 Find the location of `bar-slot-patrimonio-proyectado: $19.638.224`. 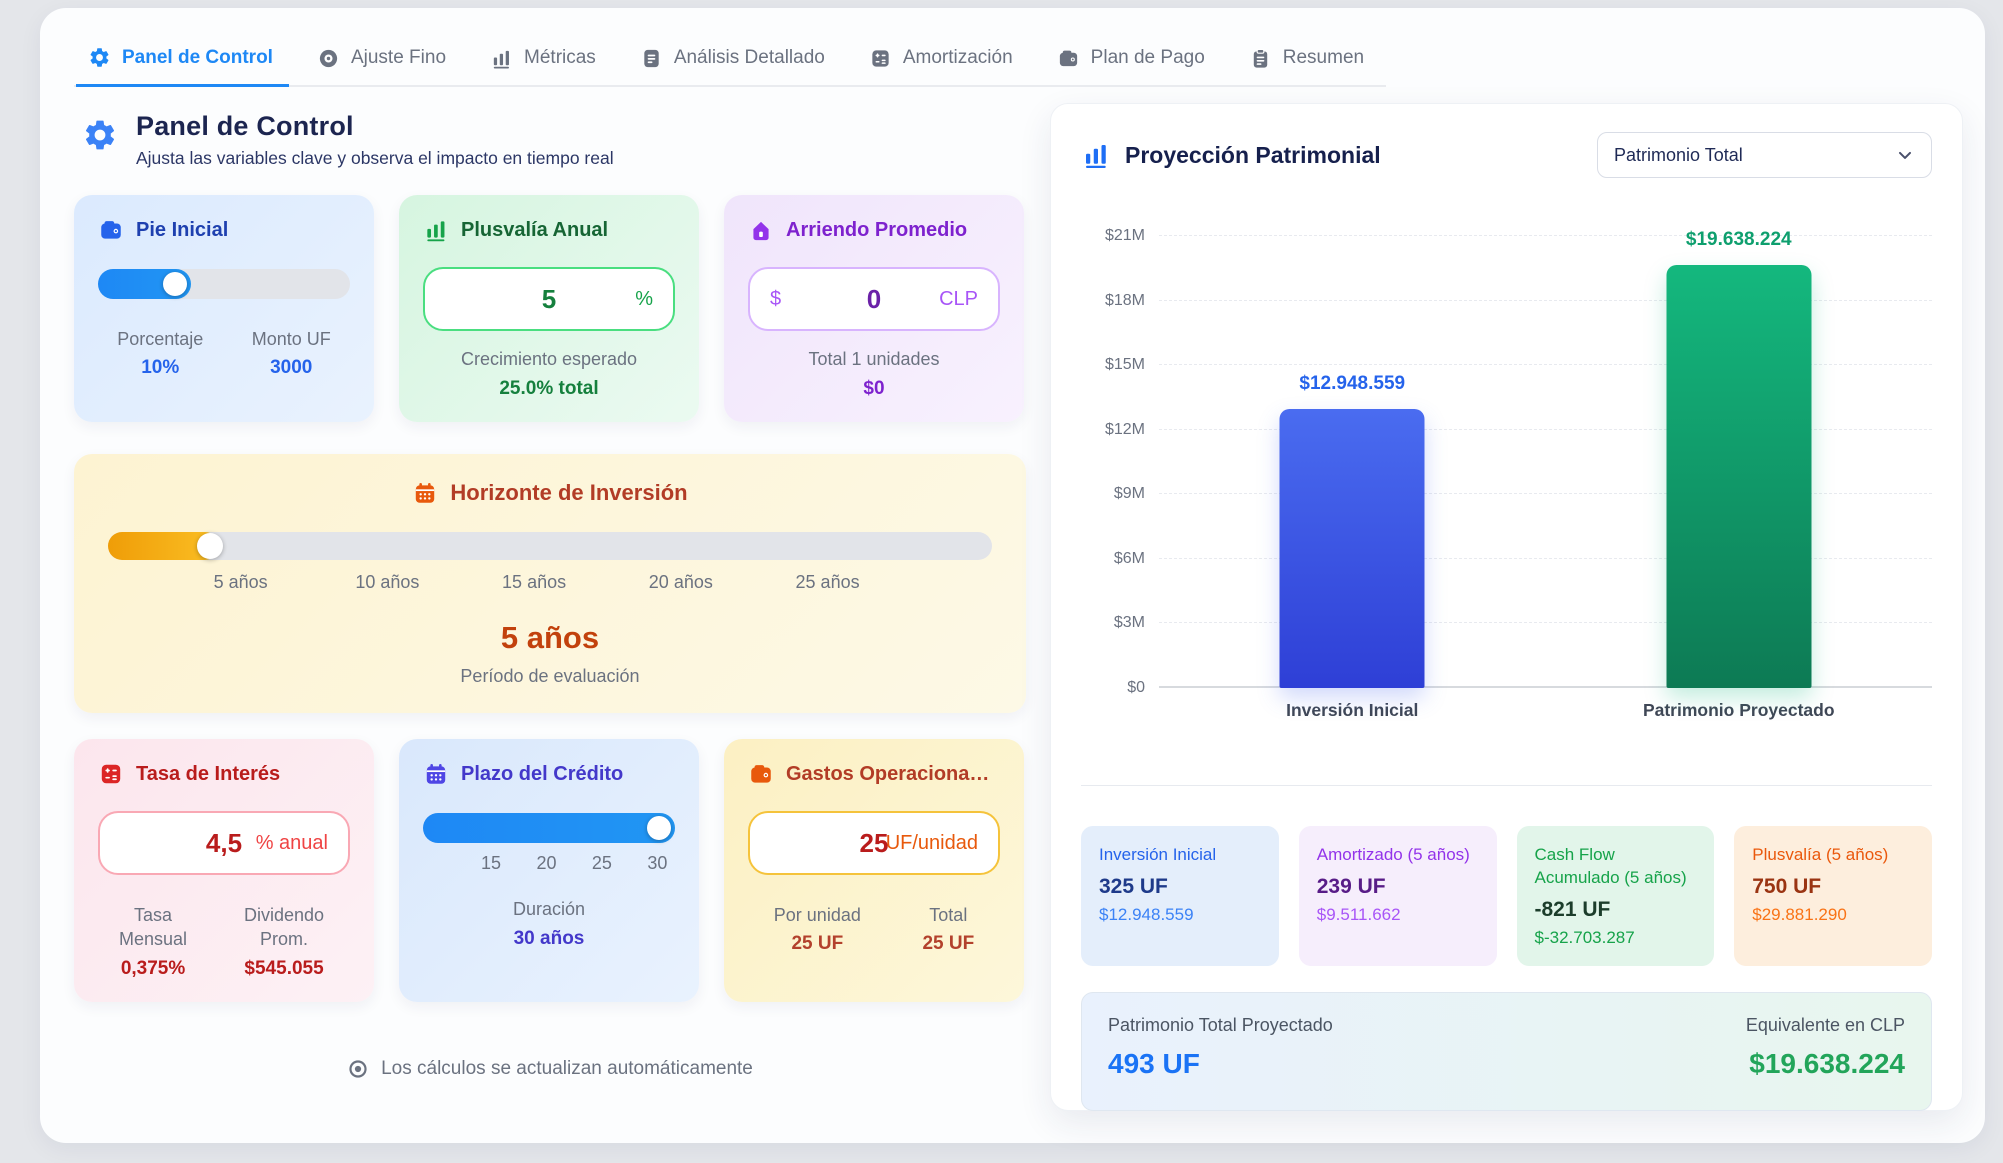

bar-slot-patrimonio-proyectado: $19.638.224 is located at coordinates (1739, 458).